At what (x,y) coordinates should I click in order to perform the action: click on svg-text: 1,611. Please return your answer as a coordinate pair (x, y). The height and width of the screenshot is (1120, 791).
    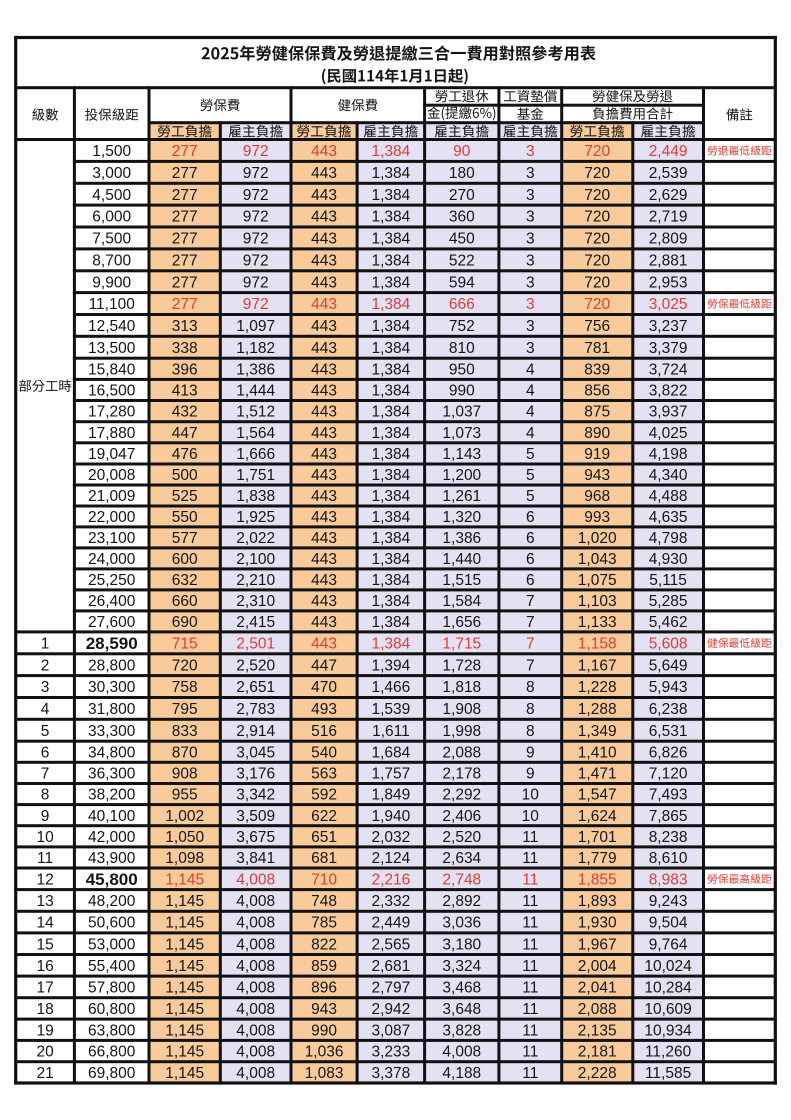
    Looking at the image, I should click on (391, 731).